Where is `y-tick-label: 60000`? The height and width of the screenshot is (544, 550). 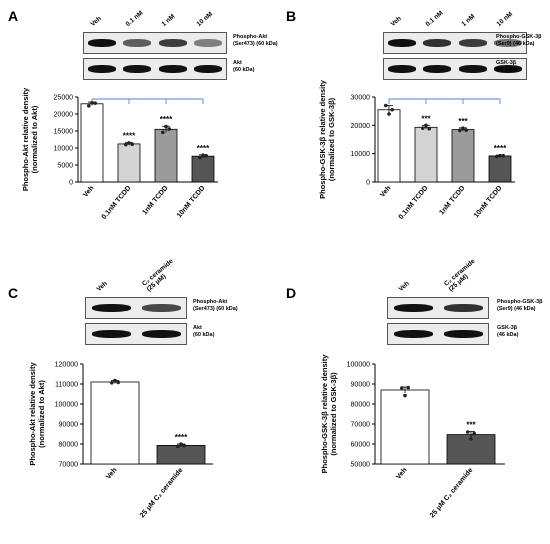 y-tick-label: 60000 is located at coordinates (361, 445).